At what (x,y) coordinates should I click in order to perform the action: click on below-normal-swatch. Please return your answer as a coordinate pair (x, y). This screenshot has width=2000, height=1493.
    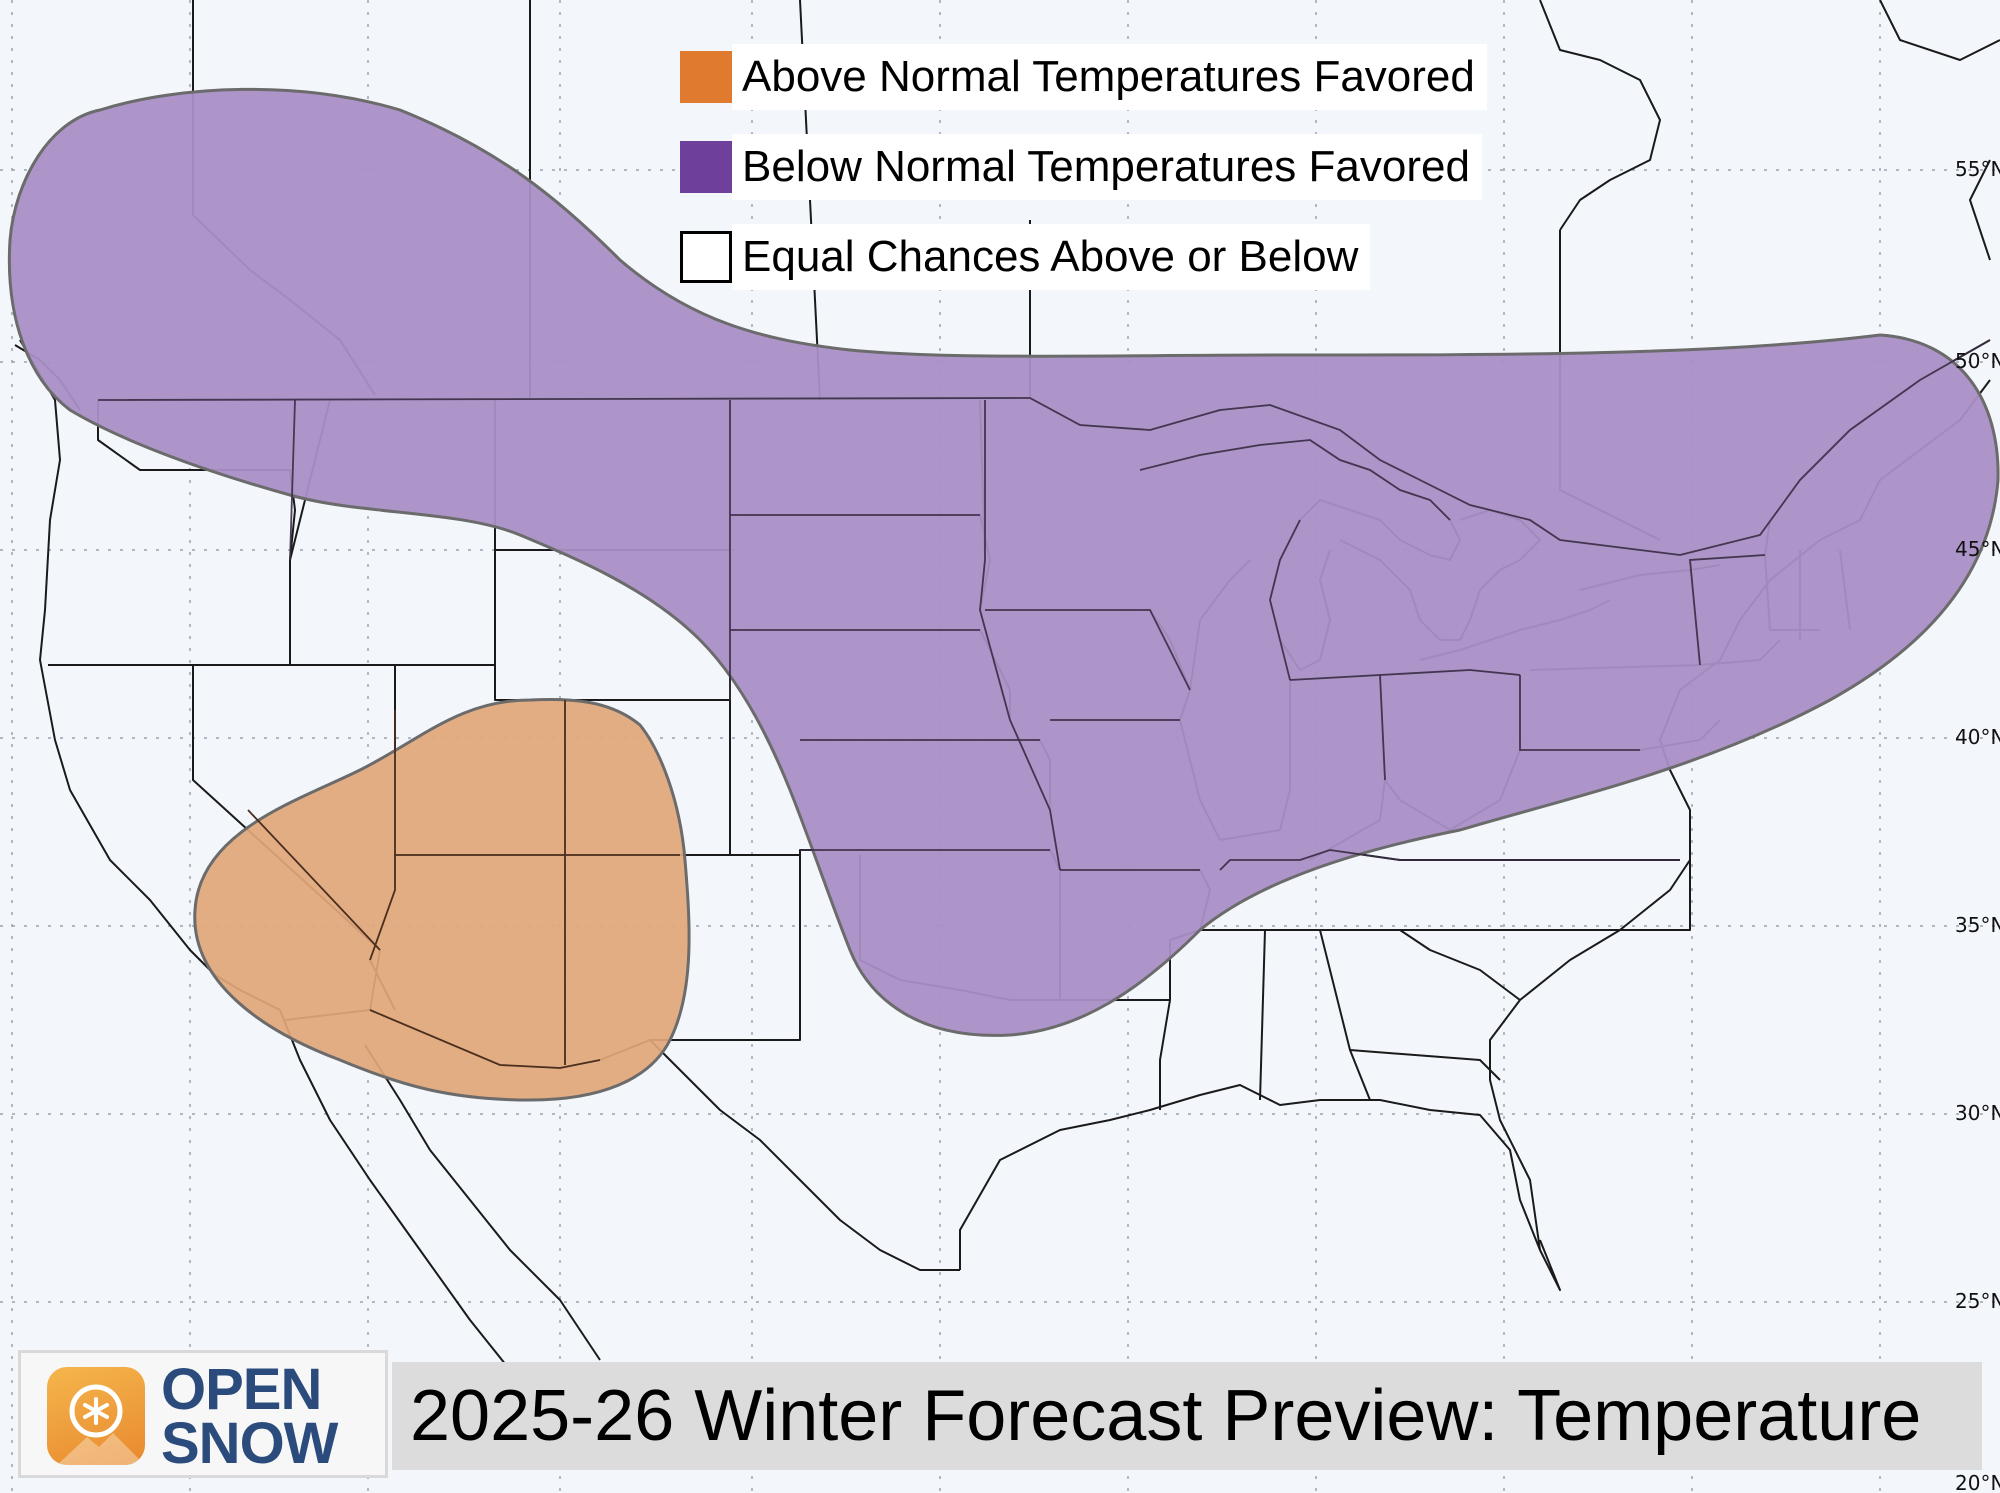
    Looking at the image, I should click on (706, 167).